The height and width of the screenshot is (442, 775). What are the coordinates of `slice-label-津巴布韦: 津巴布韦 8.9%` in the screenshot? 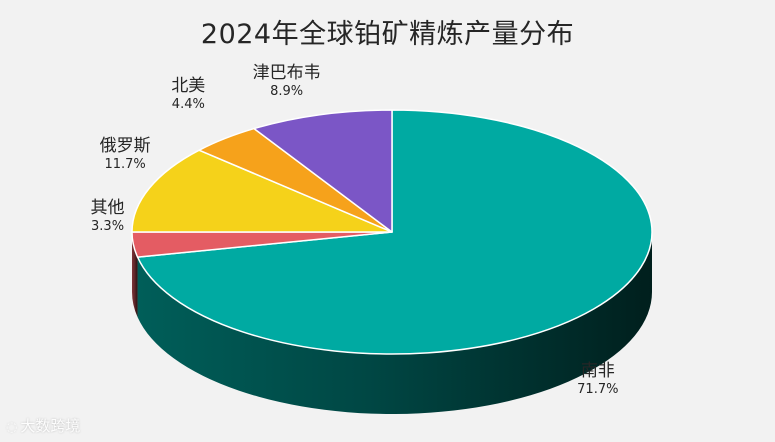 It's located at (287, 82).